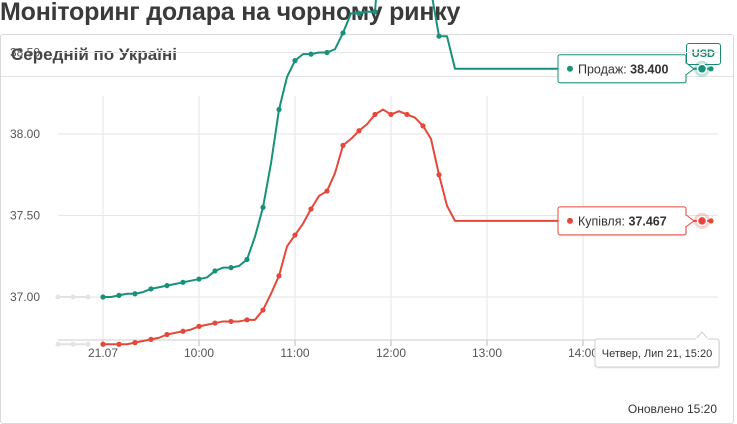 This screenshot has height=424, width=737. Describe the element at coordinates (25, 53) in the screenshot. I see `y-tick-label: 38.50` at that location.